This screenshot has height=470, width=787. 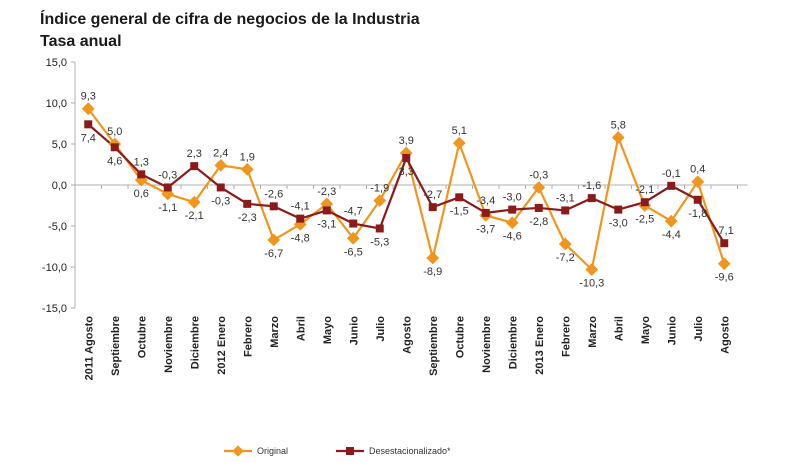 I want to click on data-label-original: 1,9, so click(x=247, y=157).